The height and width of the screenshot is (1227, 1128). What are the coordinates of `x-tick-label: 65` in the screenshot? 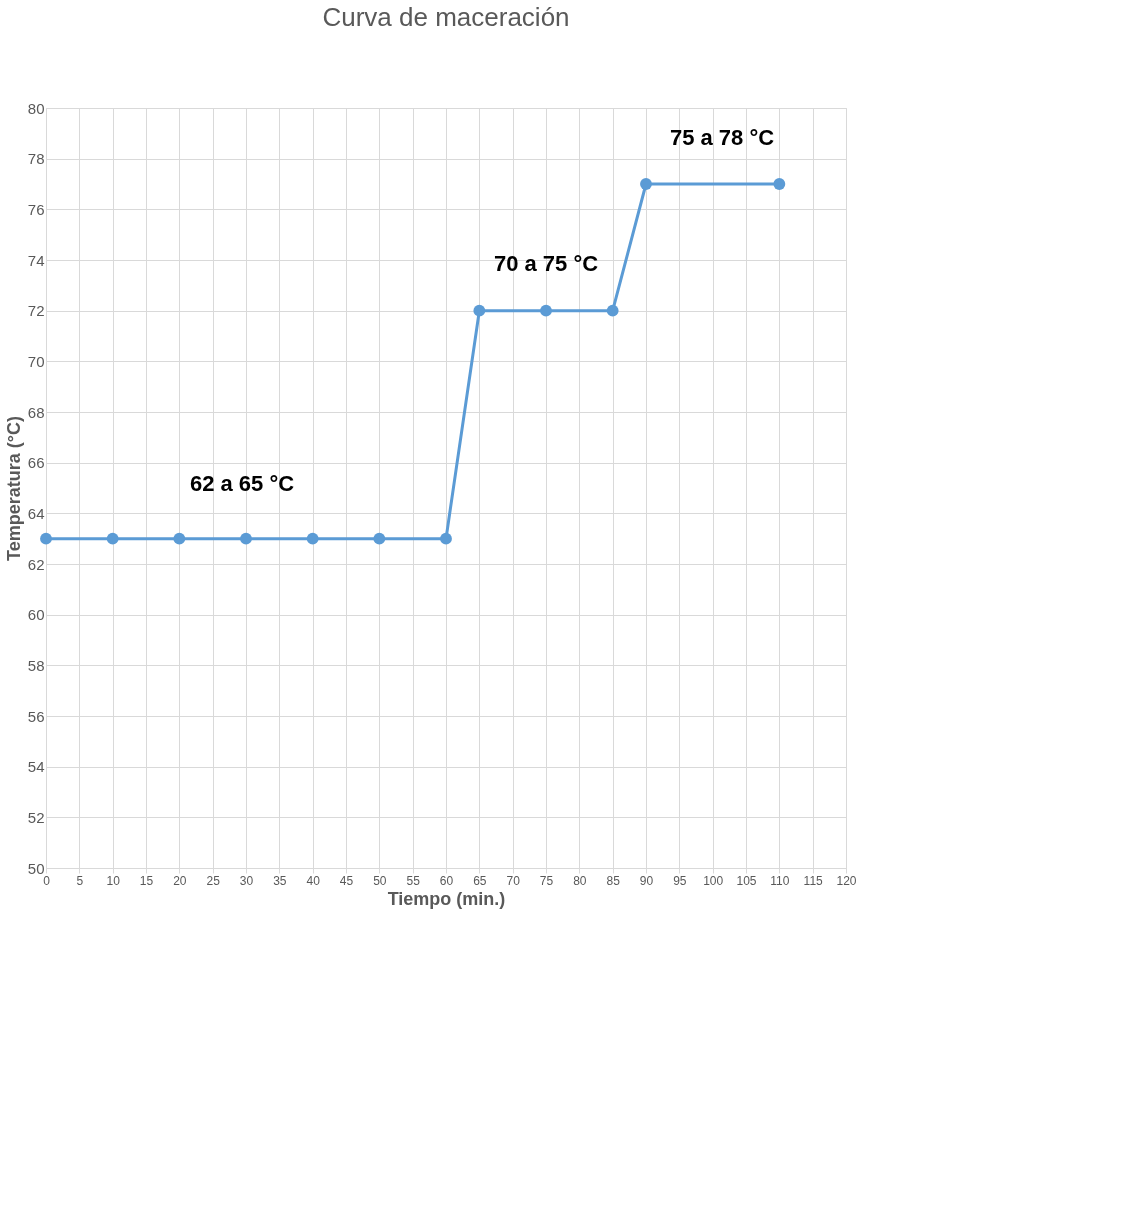 It's located at (480, 880).